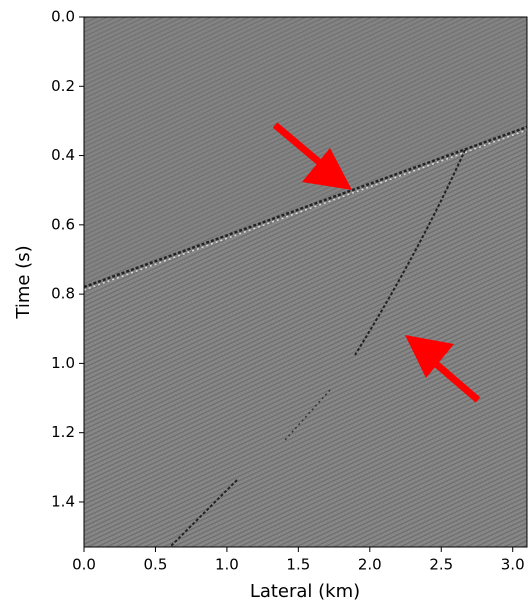 The image size is (530, 605). What do you see at coordinates (305, 591) in the screenshot?
I see `x-axis-label: Lateral (km)` at bounding box center [305, 591].